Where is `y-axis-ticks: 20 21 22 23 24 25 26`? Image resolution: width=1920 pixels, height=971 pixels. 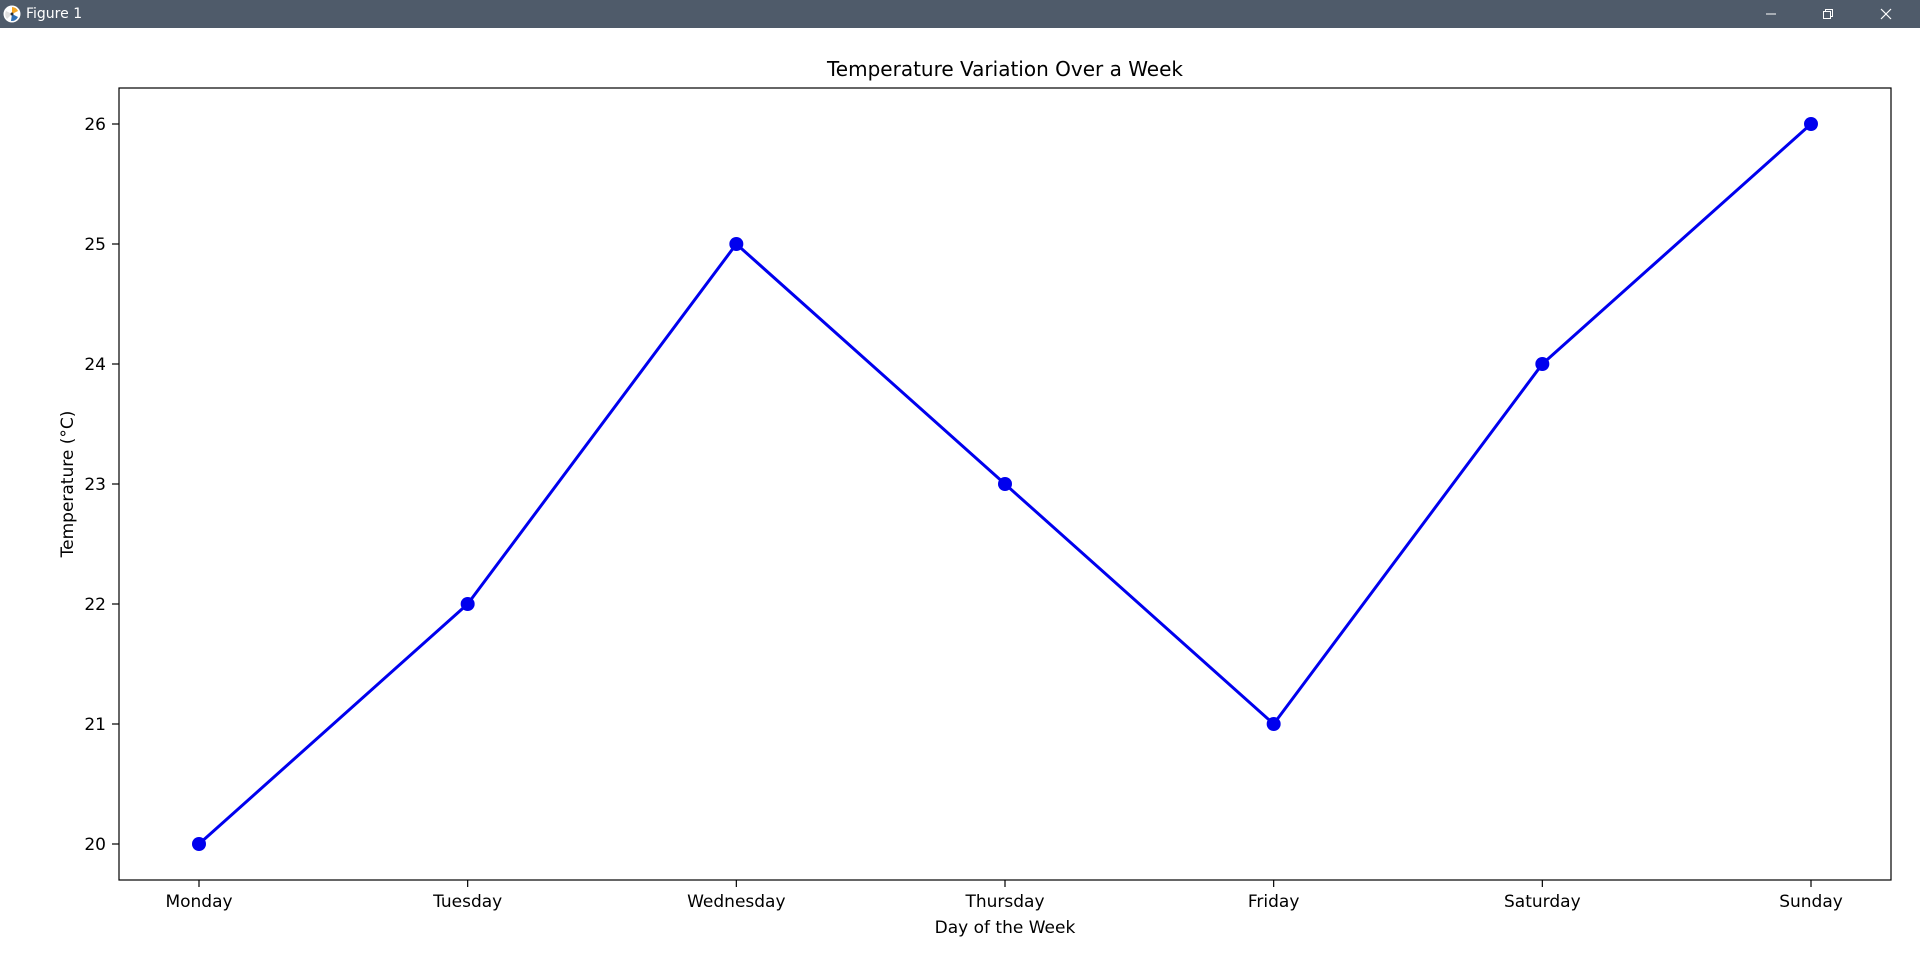 y-axis-ticks: 20 21 22 23 24 25 26 is located at coordinates (101, 485).